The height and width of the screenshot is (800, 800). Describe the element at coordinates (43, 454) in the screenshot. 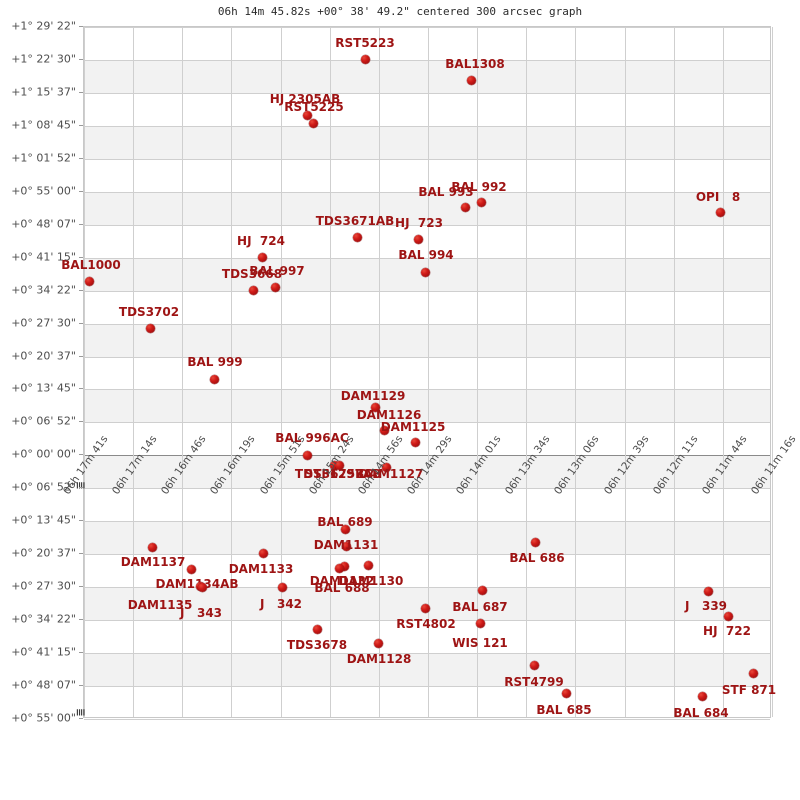

I see `y-axis-tick-label: +0° 00' 00"` at that location.